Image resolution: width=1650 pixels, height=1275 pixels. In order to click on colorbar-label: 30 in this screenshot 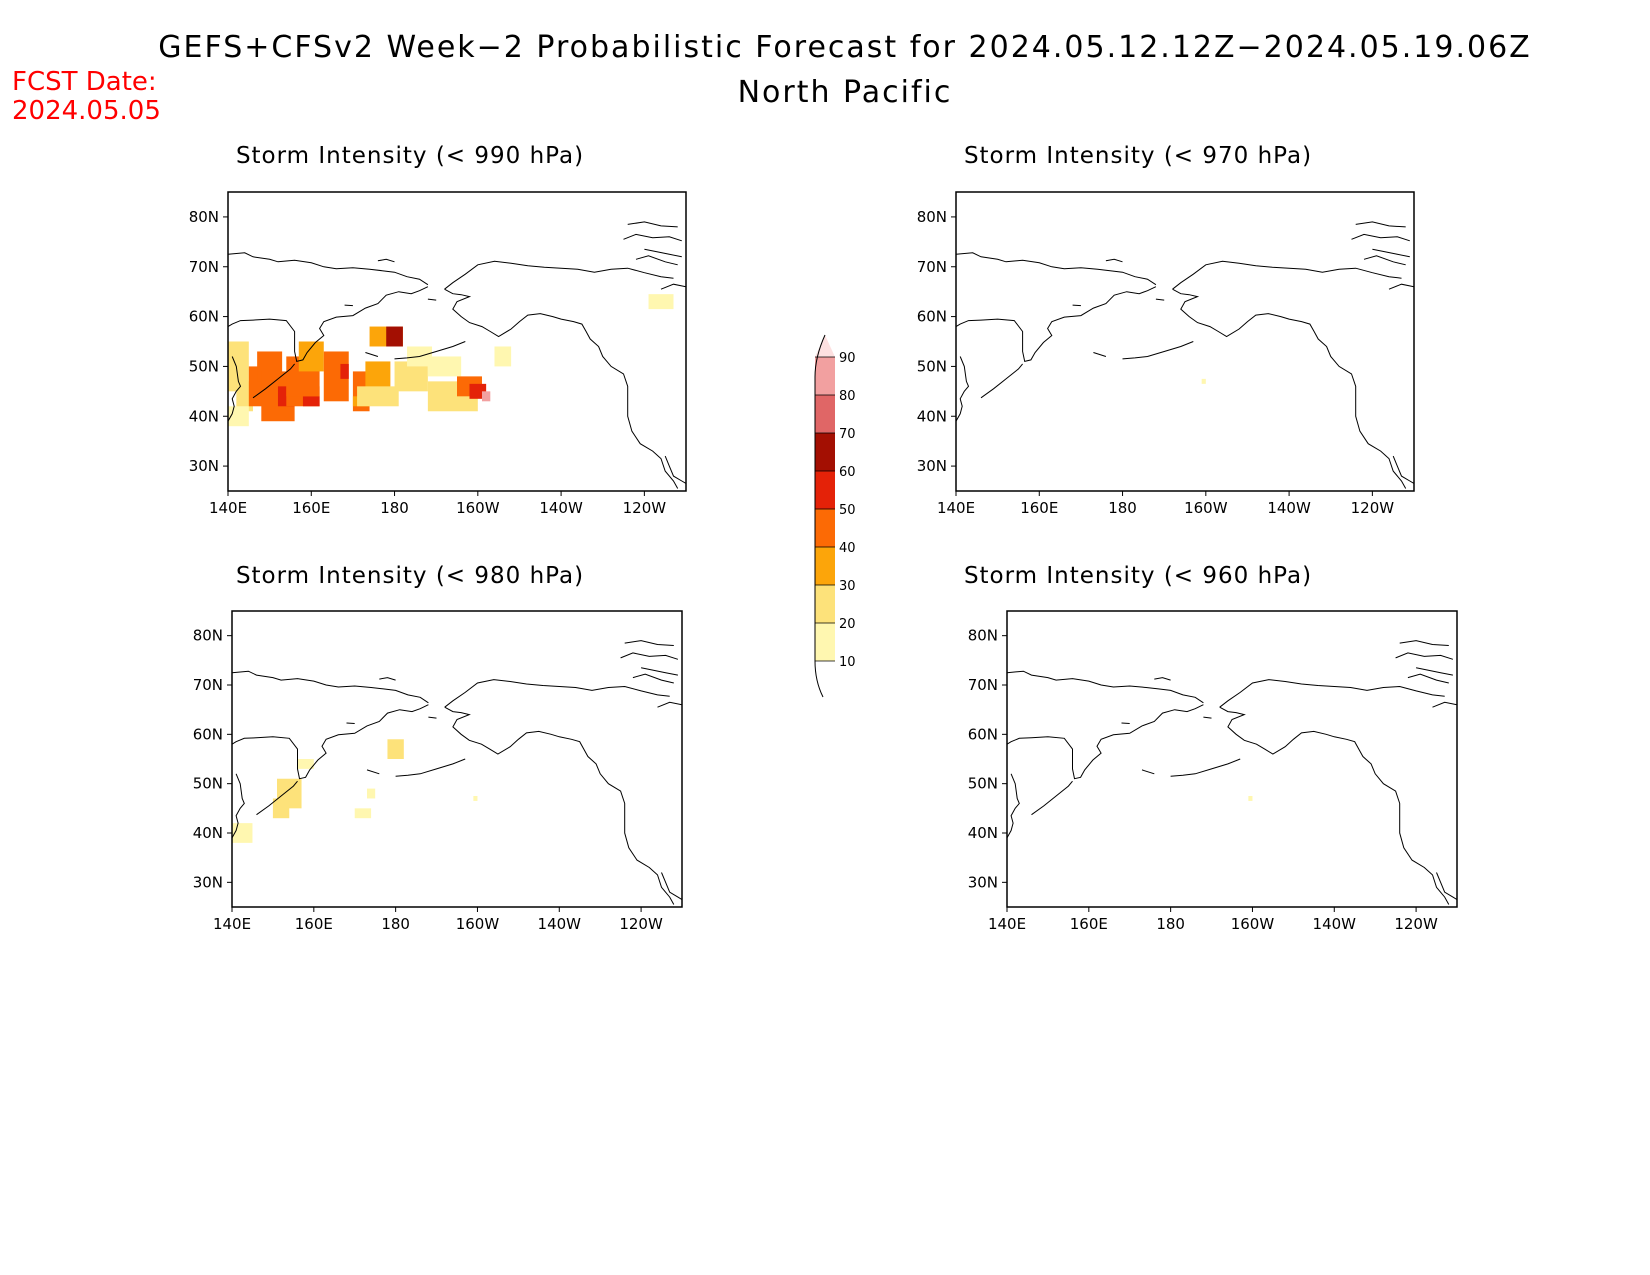, I will do `click(847, 586)`.